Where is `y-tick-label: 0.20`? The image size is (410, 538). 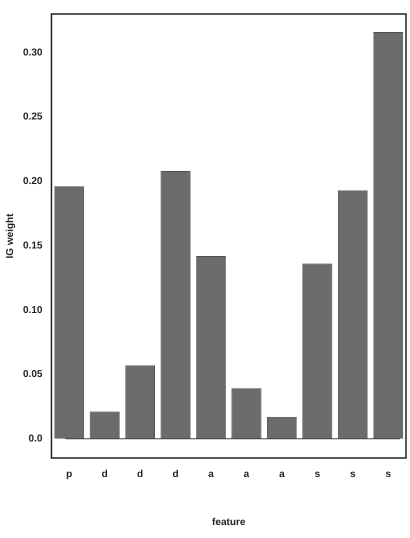
y-tick-label: 0.20 is located at coordinates (32, 182).